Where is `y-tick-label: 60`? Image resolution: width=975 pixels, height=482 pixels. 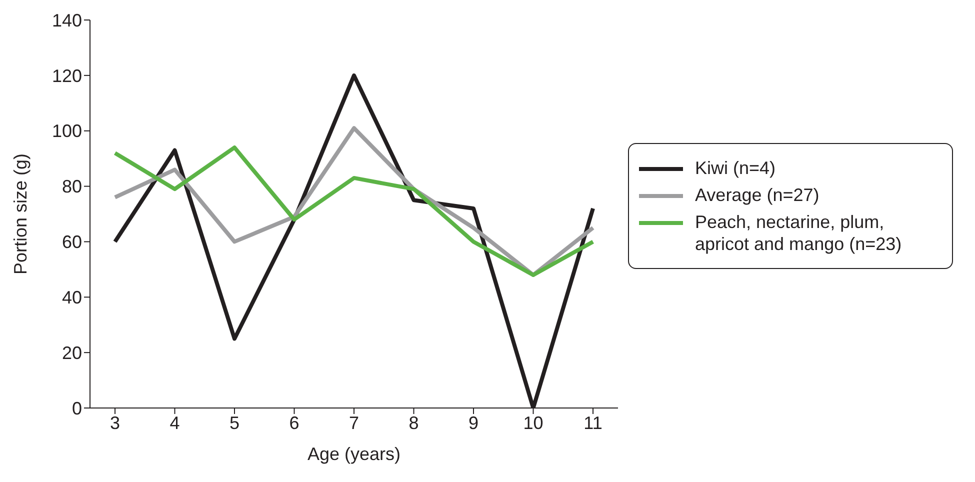 y-tick-label: 60 is located at coordinates (72, 242).